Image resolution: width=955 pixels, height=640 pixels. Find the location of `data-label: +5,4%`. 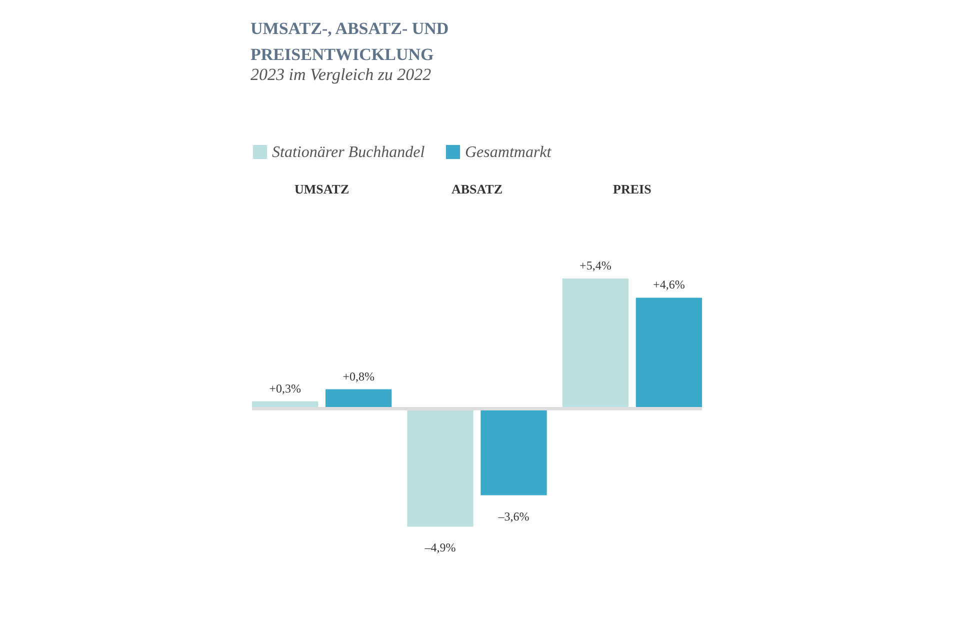

data-label: +5,4% is located at coordinates (596, 265).